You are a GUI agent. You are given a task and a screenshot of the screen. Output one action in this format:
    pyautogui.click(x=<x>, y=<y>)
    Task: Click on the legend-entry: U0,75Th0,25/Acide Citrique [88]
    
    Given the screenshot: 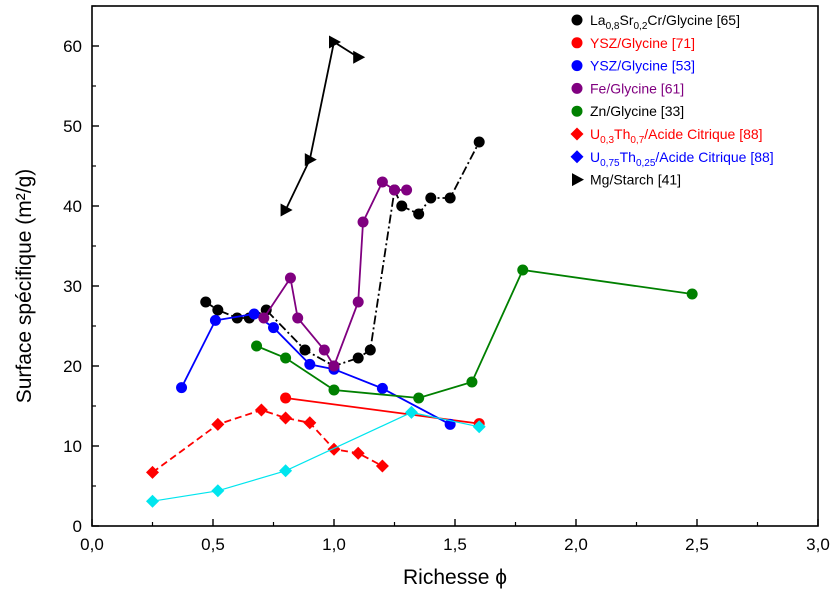 What is the action you would take?
    pyautogui.click(x=672, y=159)
    